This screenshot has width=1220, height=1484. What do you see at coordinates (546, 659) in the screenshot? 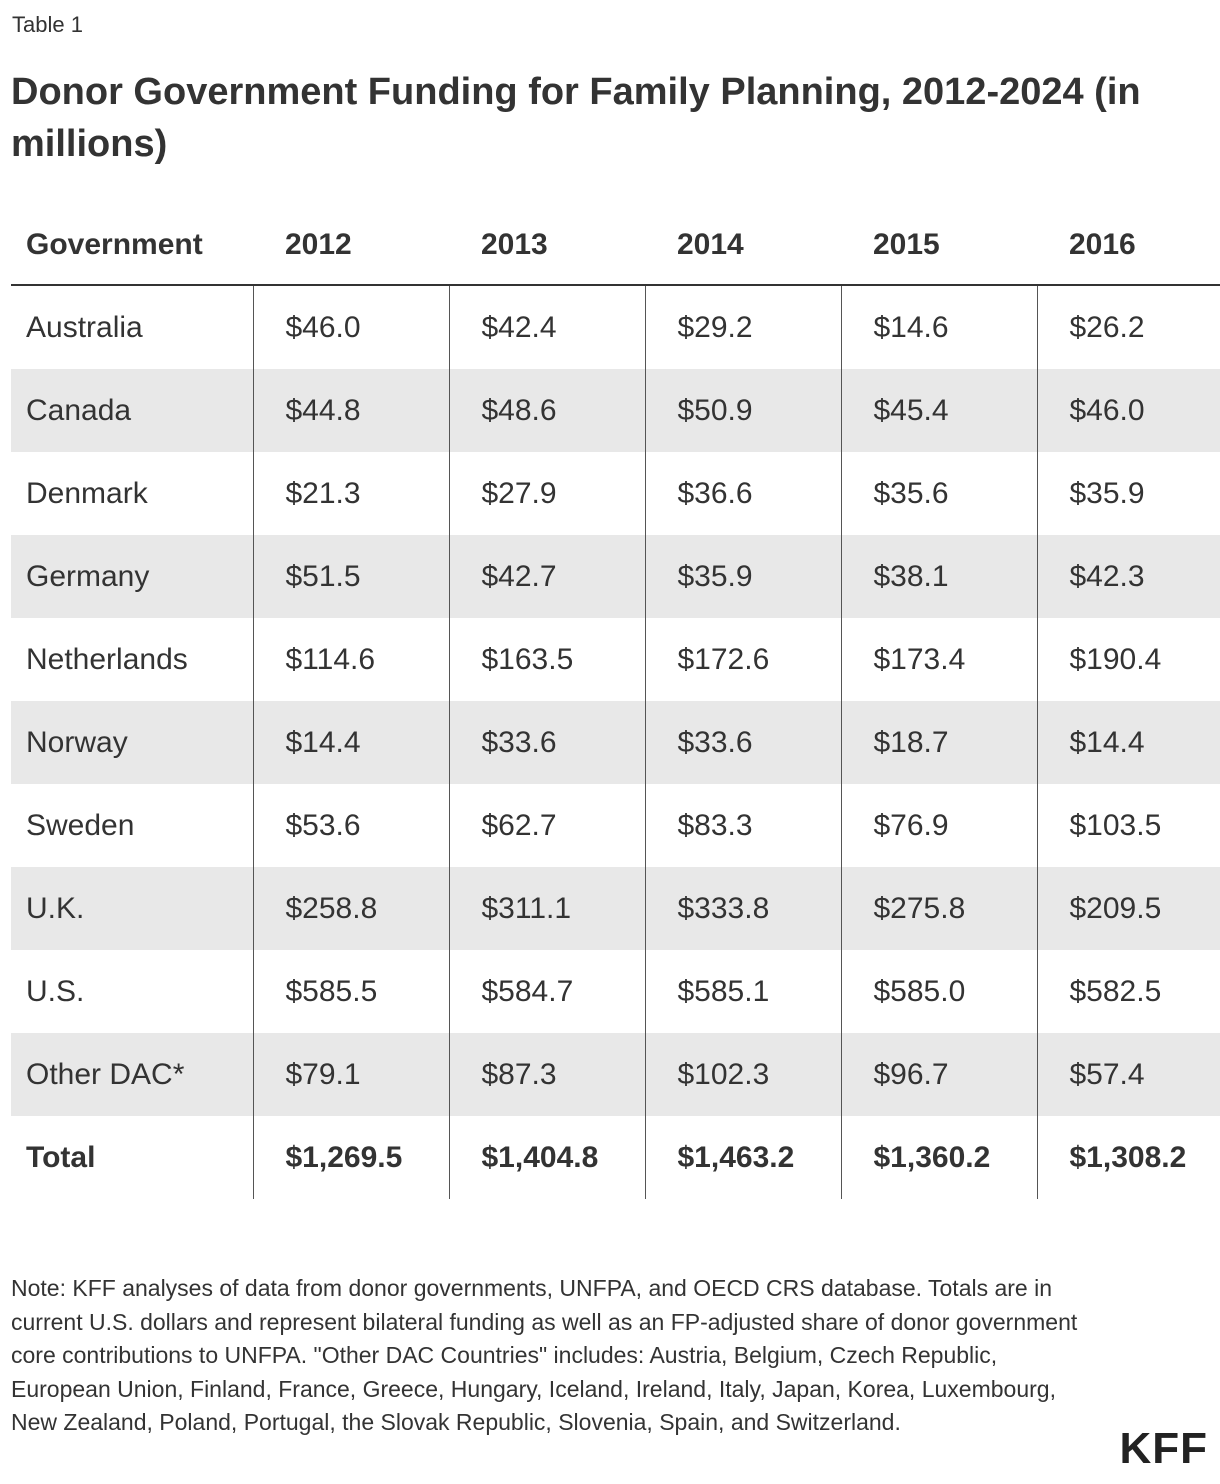
I see `row-value-2013: $163.5` at bounding box center [546, 659].